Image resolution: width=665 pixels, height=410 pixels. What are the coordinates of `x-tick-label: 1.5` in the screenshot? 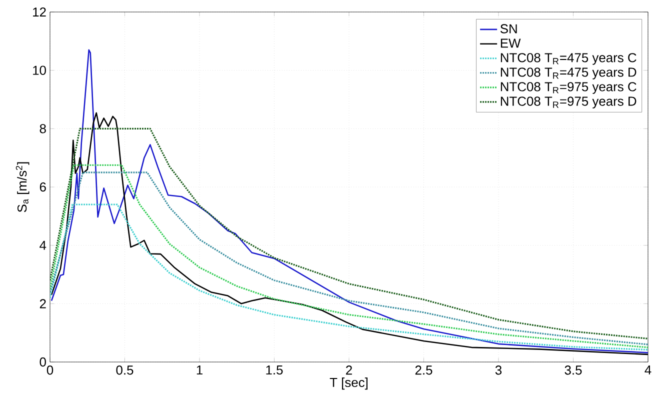 It's located at (274, 370).